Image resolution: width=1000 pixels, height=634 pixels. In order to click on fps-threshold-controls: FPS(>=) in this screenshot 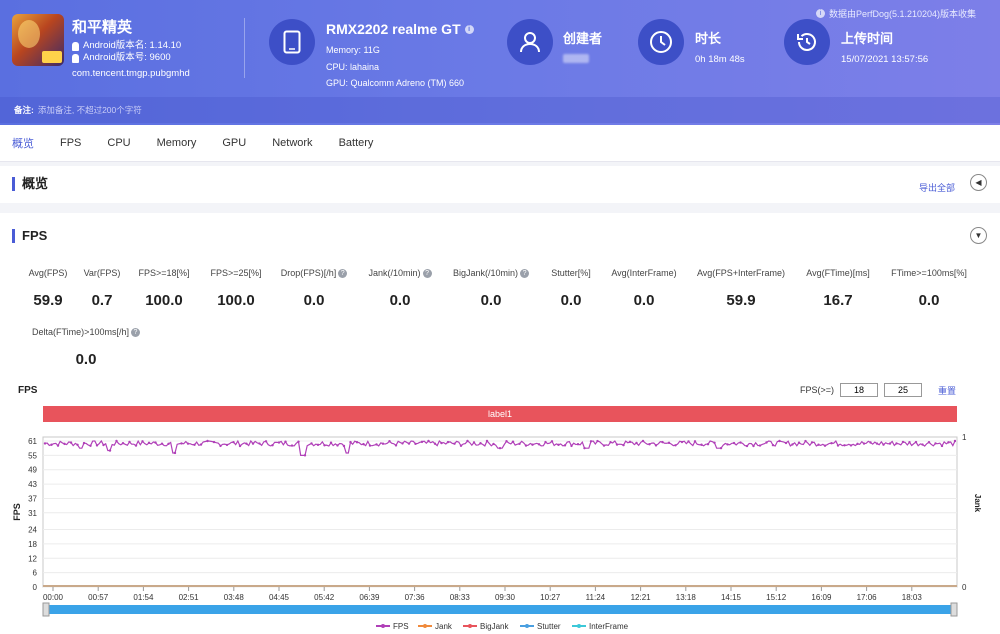, I will do `click(861, 390)`.